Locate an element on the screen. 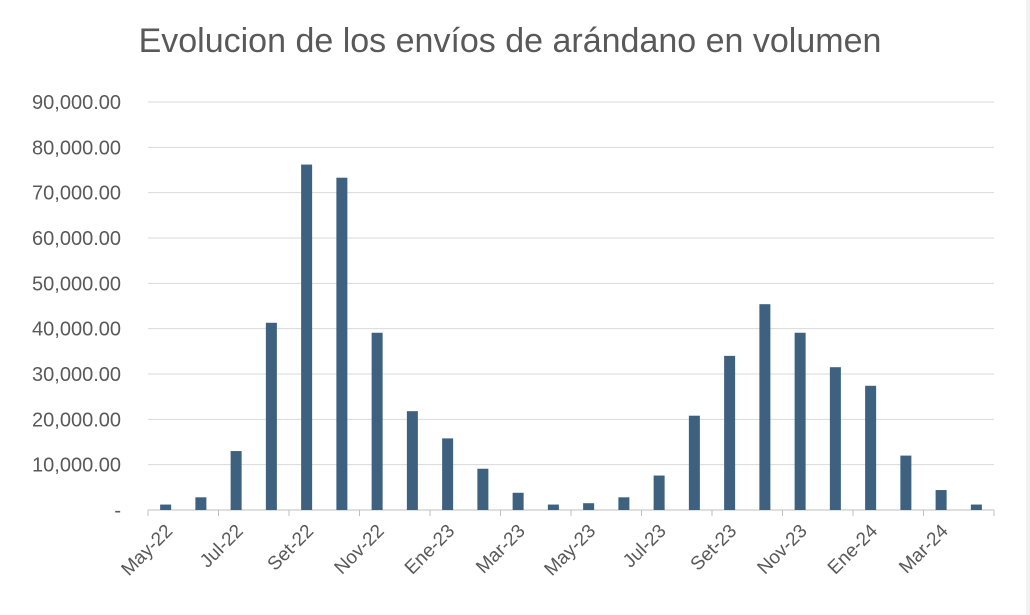 The image size is (1030, 615). x-tick-label: Nov-22 is located at coordinates (360, 550).